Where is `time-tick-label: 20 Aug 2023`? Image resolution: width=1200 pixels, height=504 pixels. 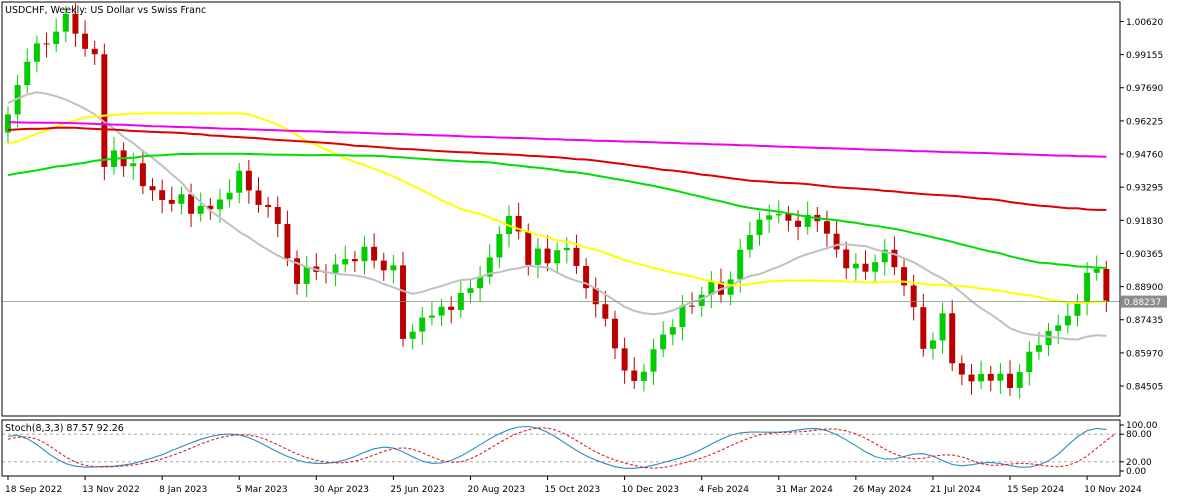
time-tick-label: 20 Aug 2023 is located at coordinates (496, 490).